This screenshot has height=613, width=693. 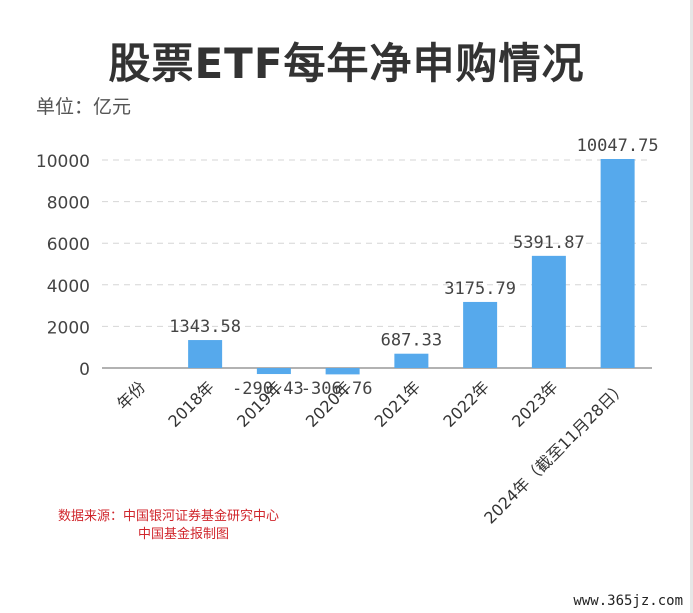 I want to click on y-tick-label: 6000, so click(x=68, y=245).